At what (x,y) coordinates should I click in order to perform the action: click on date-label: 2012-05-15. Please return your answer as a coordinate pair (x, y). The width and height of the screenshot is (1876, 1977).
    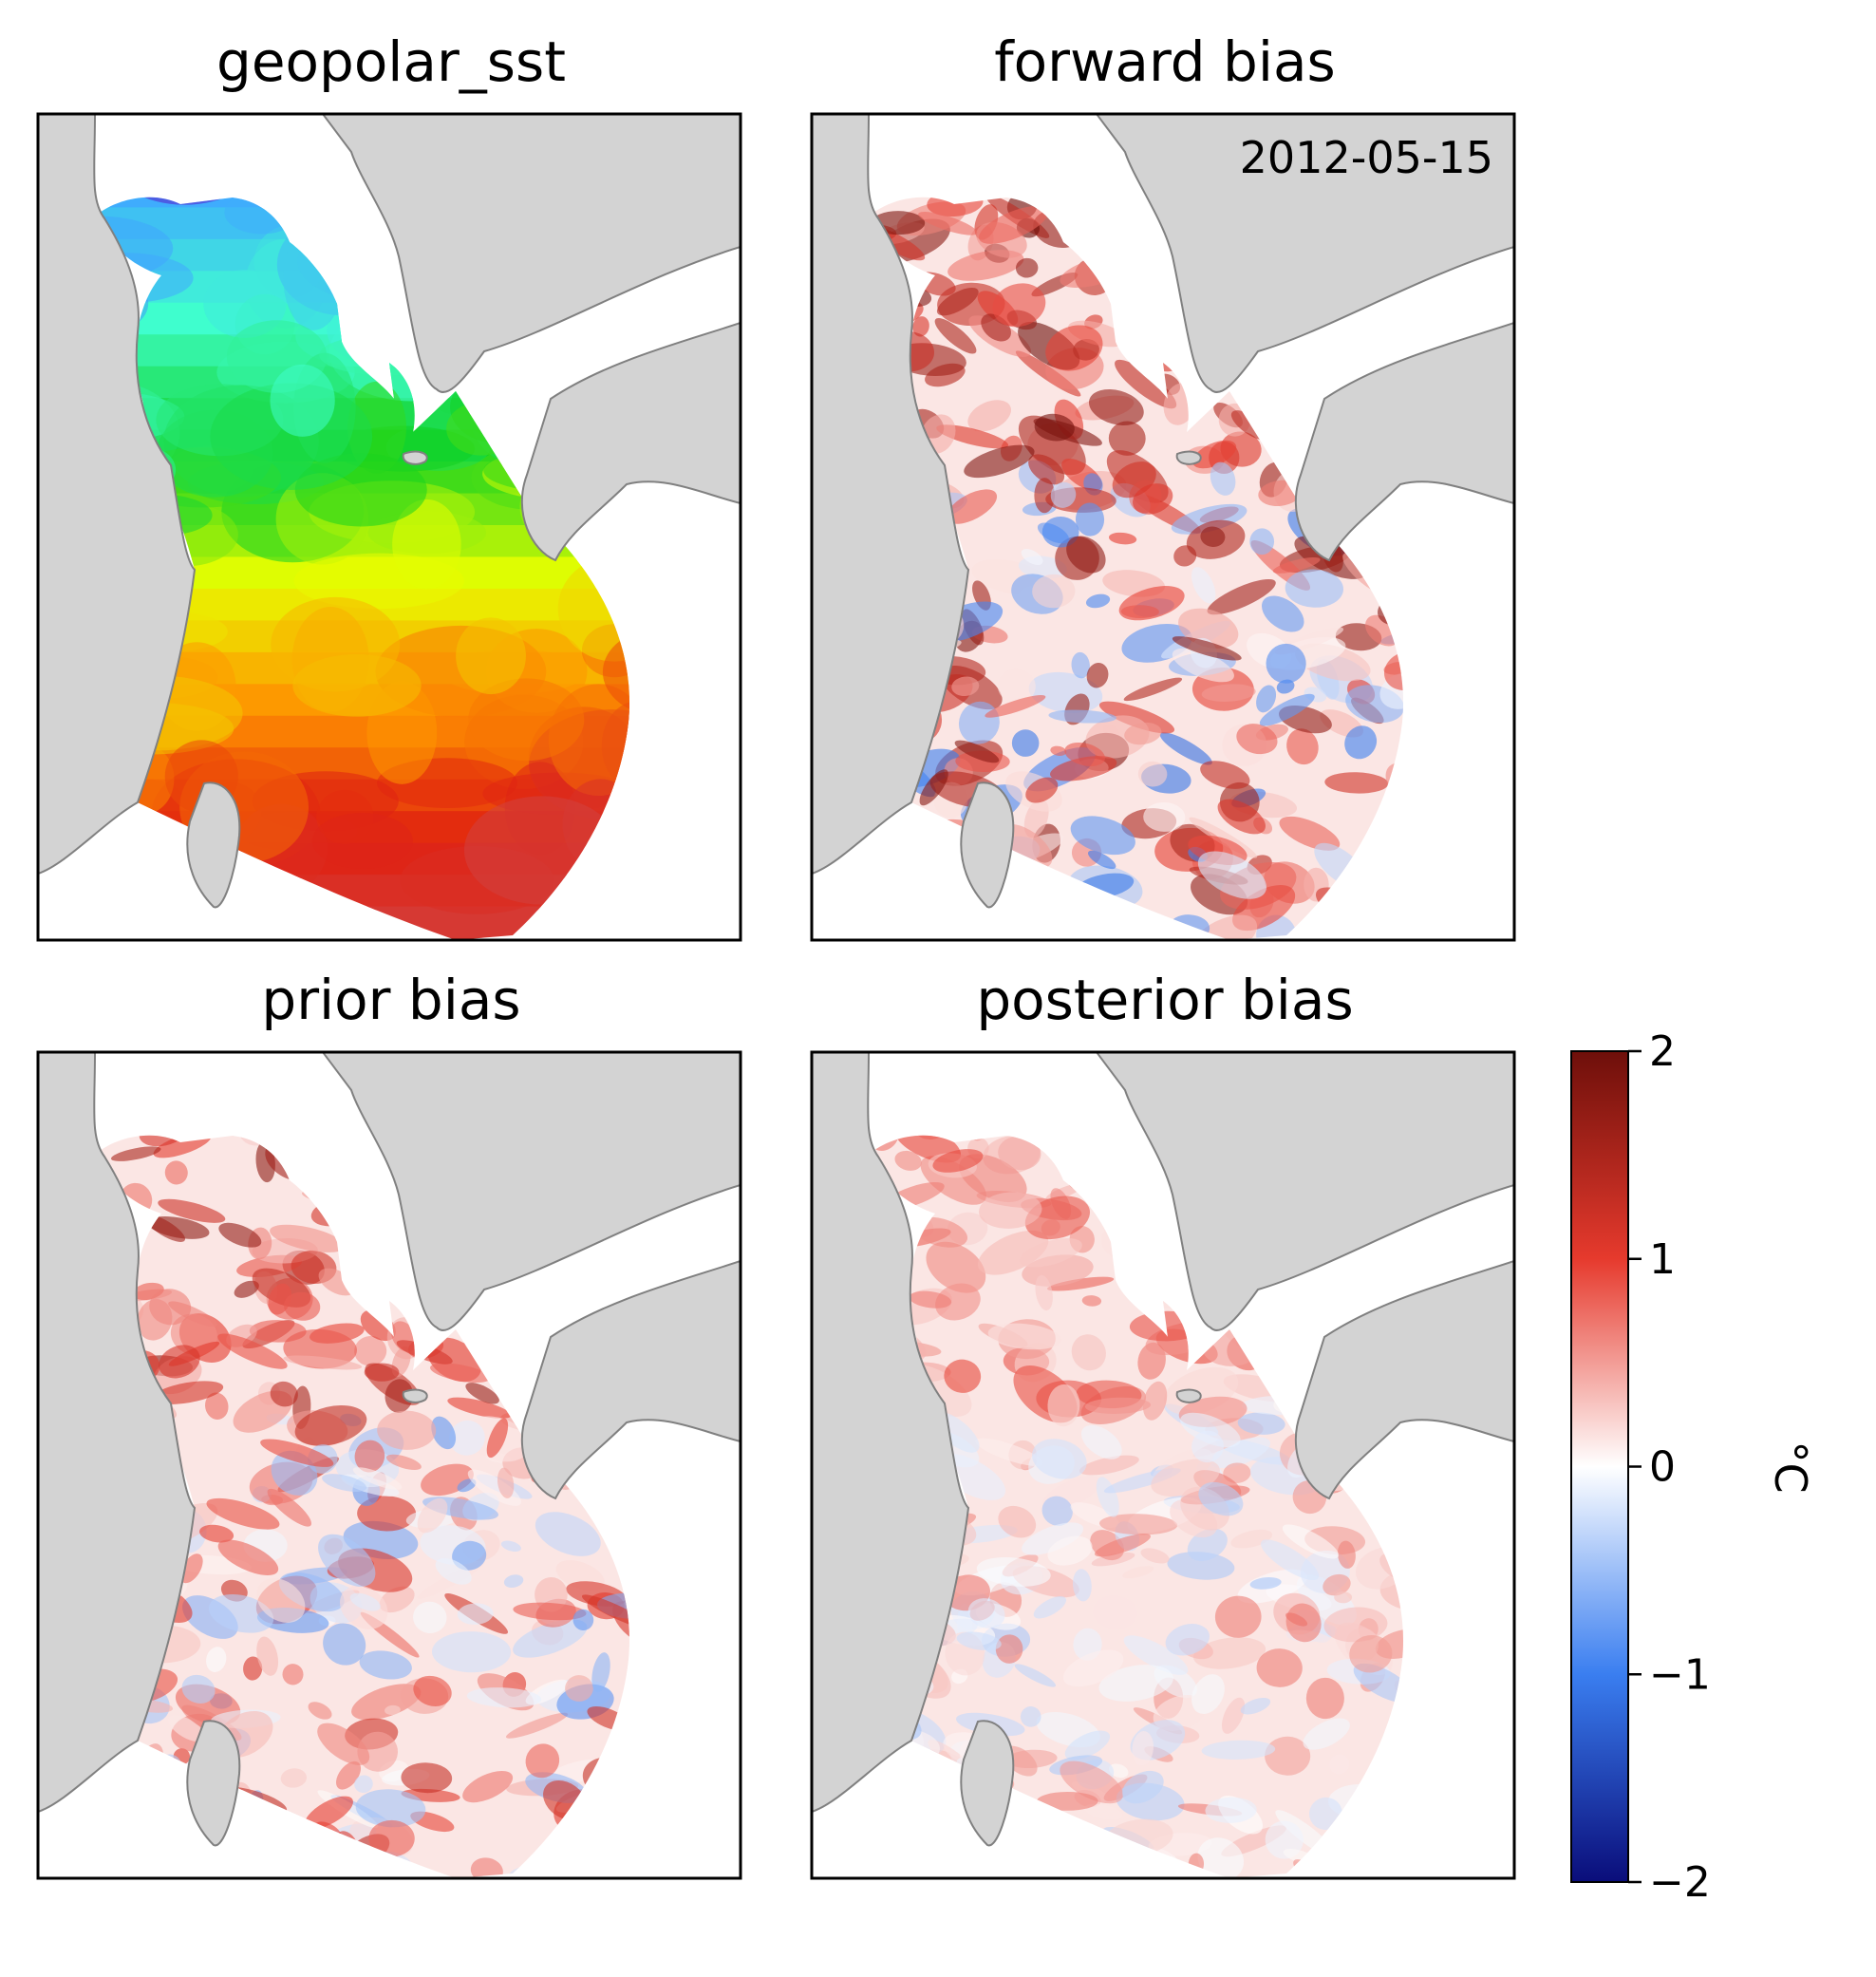
    Looking at the image, I should click on (1366, 157).